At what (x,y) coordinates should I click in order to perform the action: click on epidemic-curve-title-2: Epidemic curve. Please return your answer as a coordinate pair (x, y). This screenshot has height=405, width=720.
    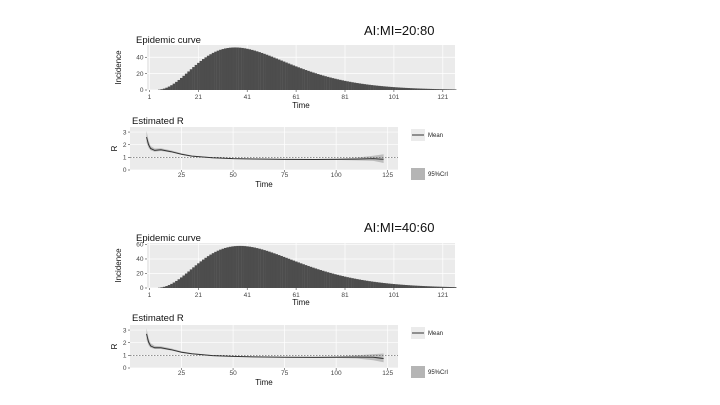
    Looking at the image, I should click on (168, 238).